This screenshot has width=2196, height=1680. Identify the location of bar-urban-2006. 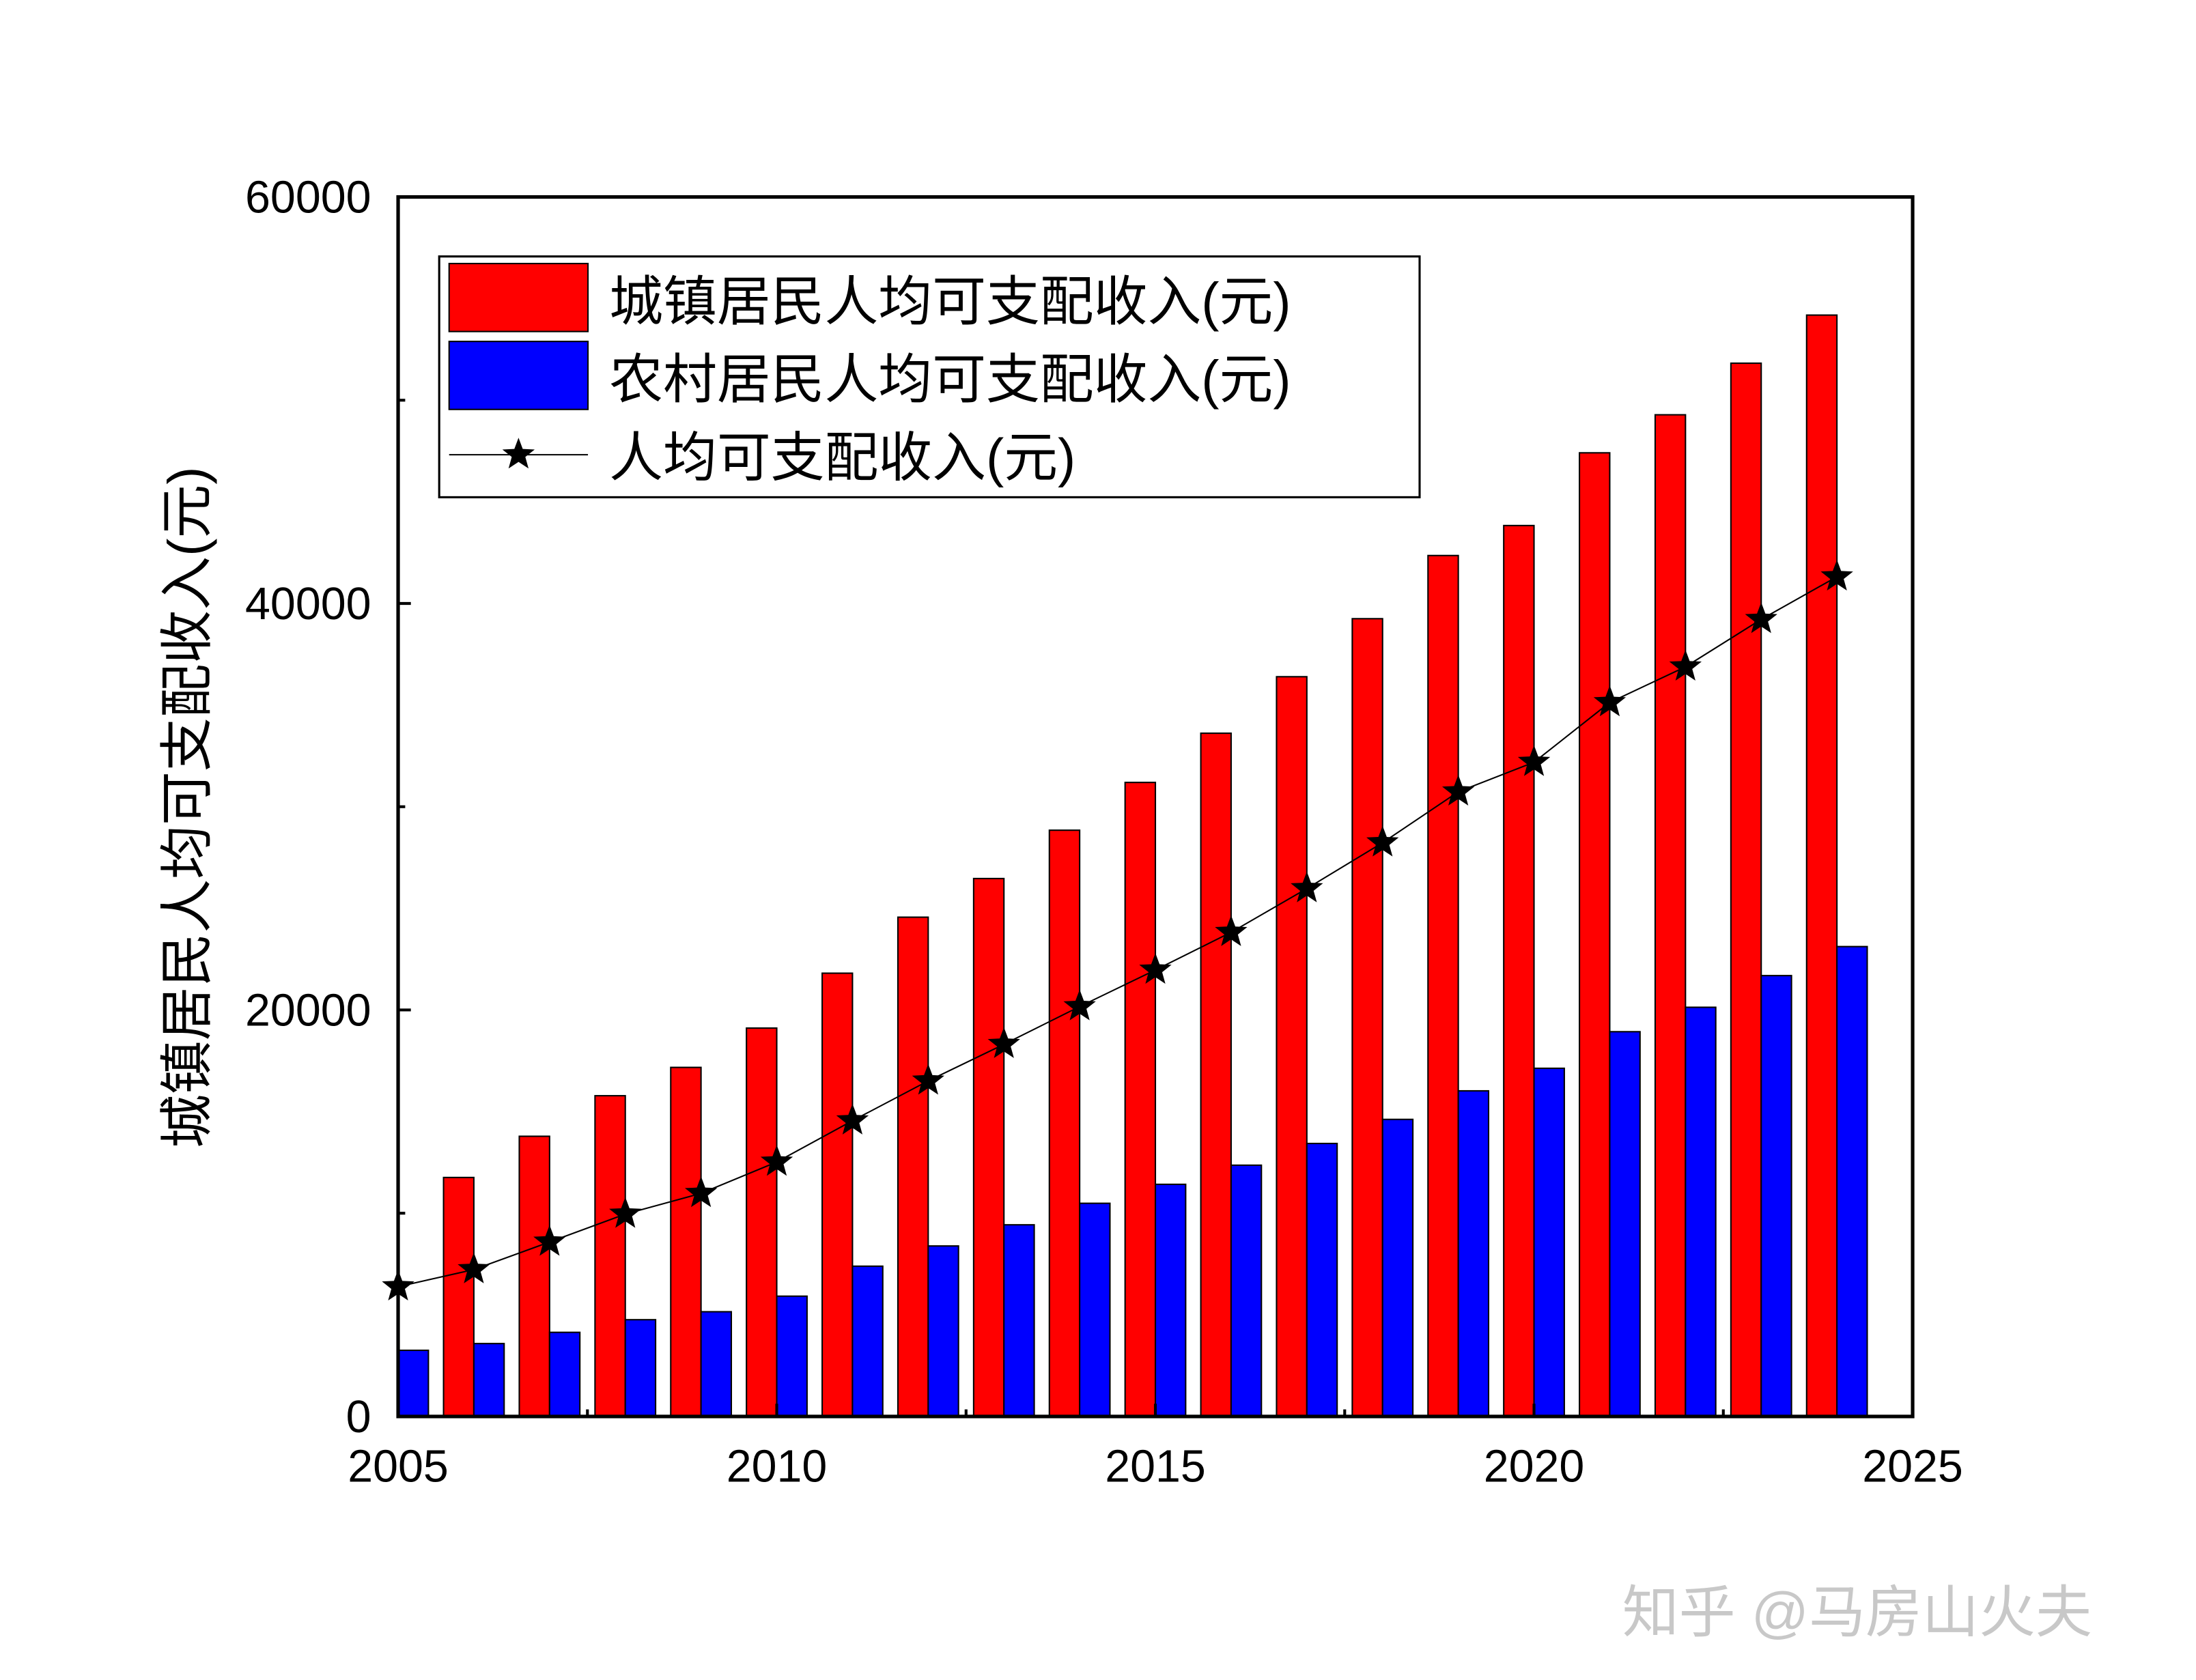
(459, 1296).